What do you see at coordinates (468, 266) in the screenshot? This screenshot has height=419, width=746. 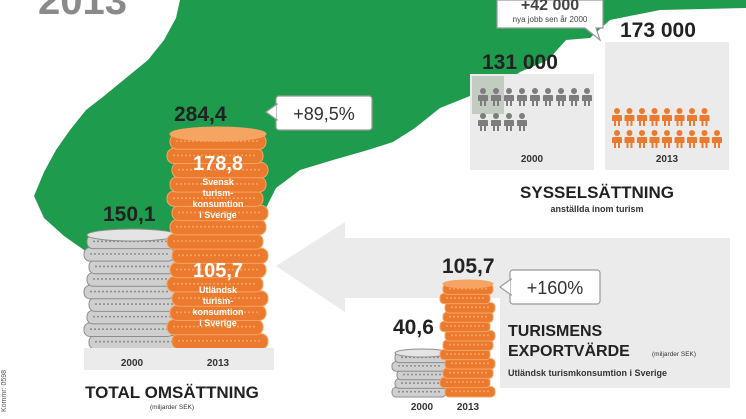 I see `export-2013-value: 105,7` at bounding box center [468, 266].